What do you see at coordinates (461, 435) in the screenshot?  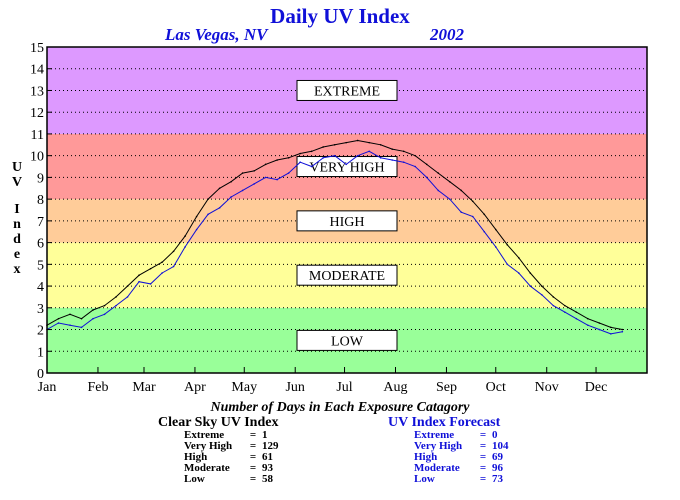 I see `count-row: Extreme = 0` at bounding box center [461, 435].